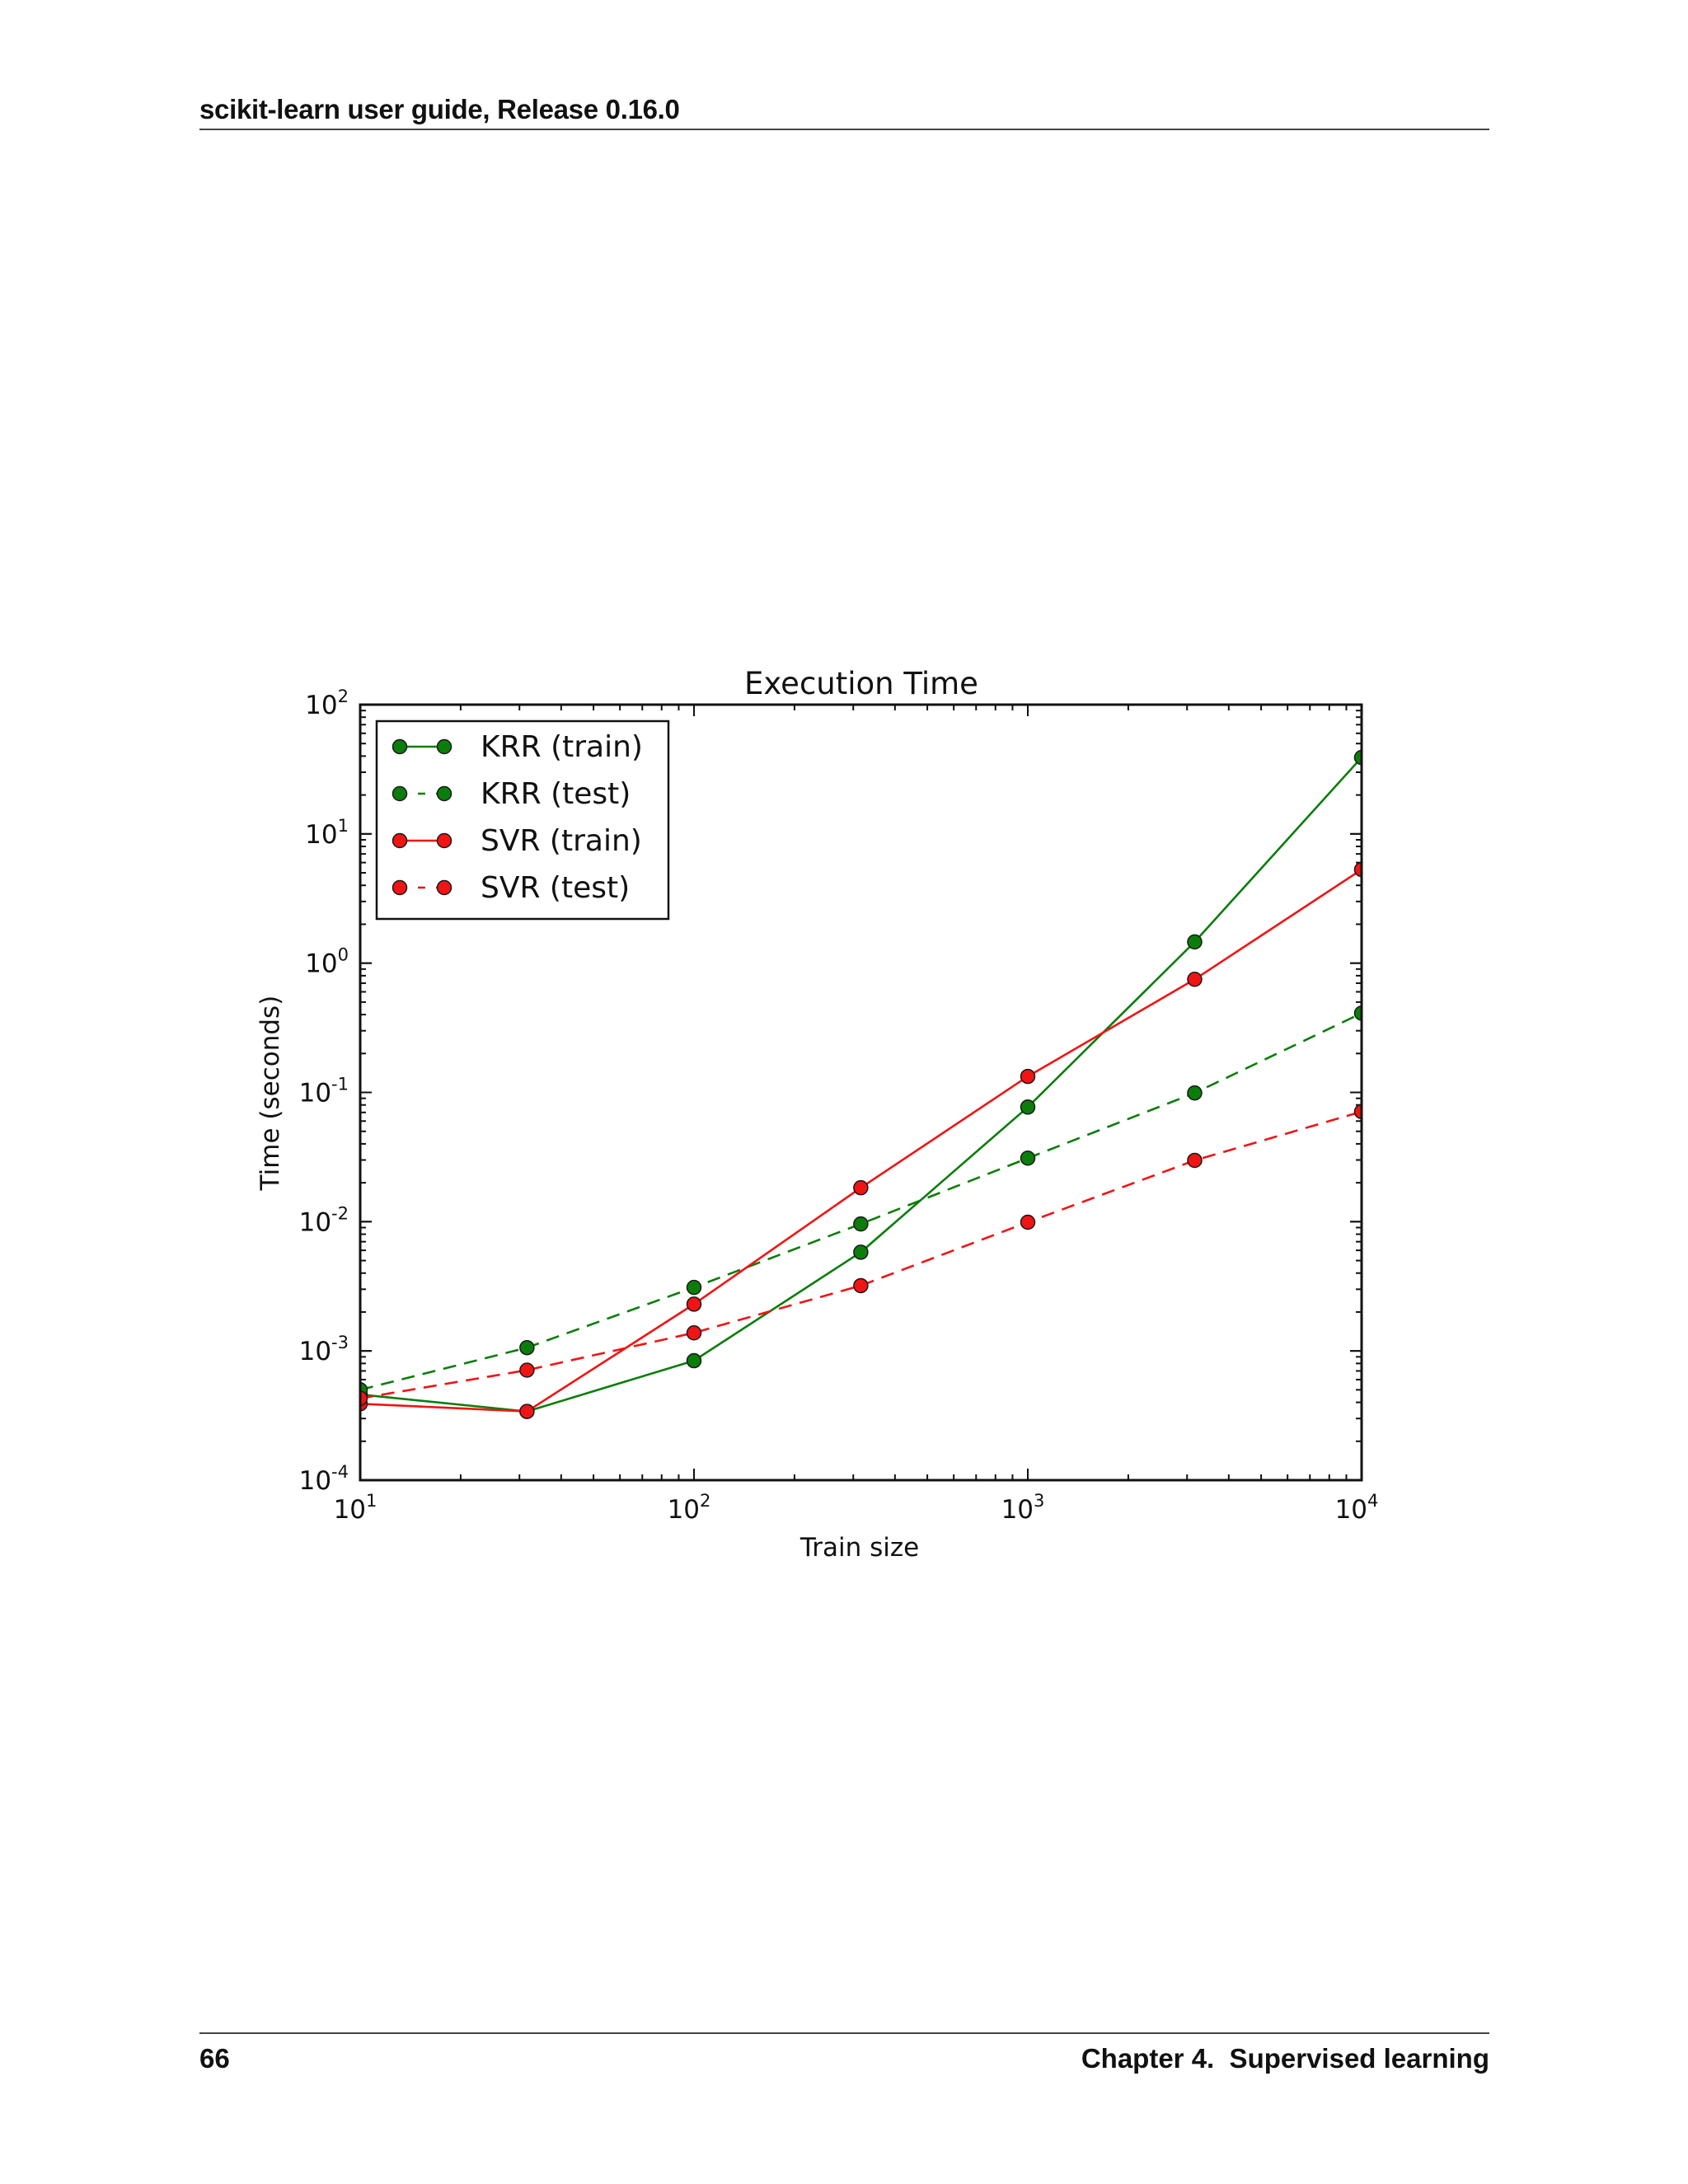  I want to click on legend-item: KRR (train), so click(517, 747).